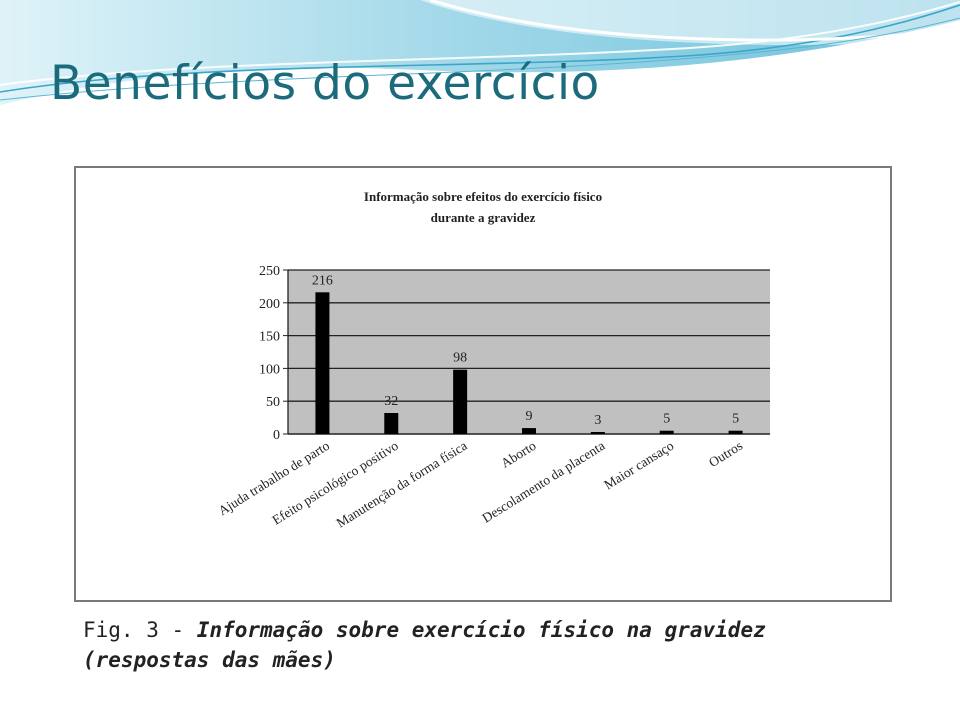 This screenshot has width=960, height=720. I want to click on slide-title: Benefícios do exercício, so click(325, 83).